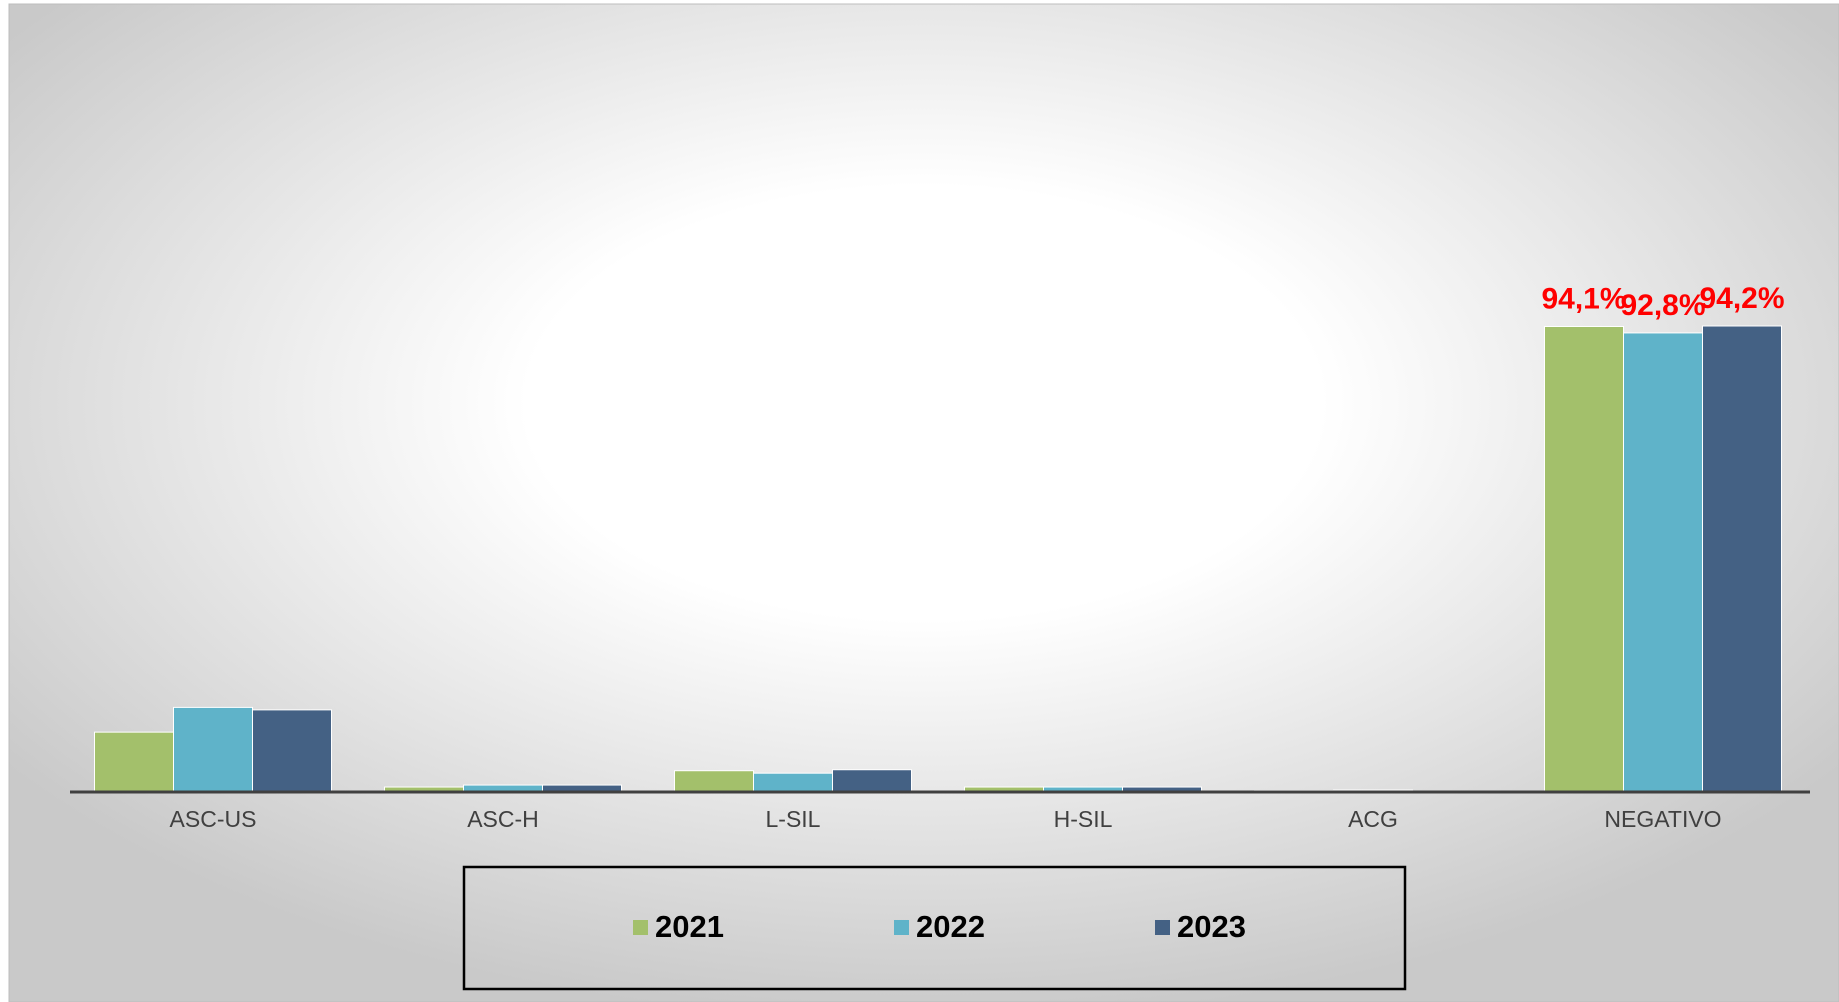 Image resolution: width=1839 pixels, height=1002 pixels. I want to click on data-label: 94,2%, so click(1741, 298).